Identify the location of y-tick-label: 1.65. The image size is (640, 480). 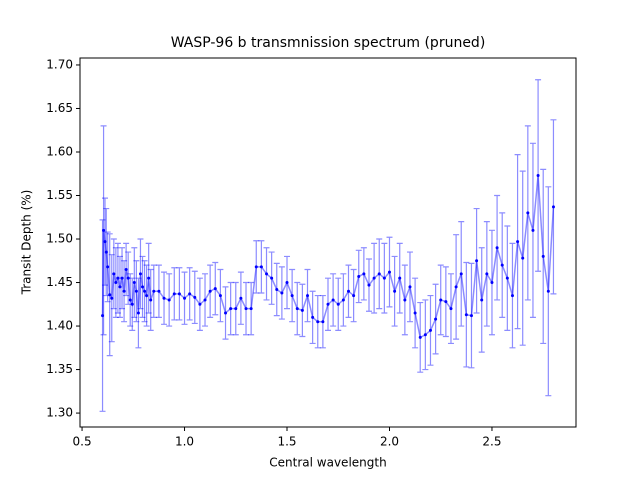
(59, 108).